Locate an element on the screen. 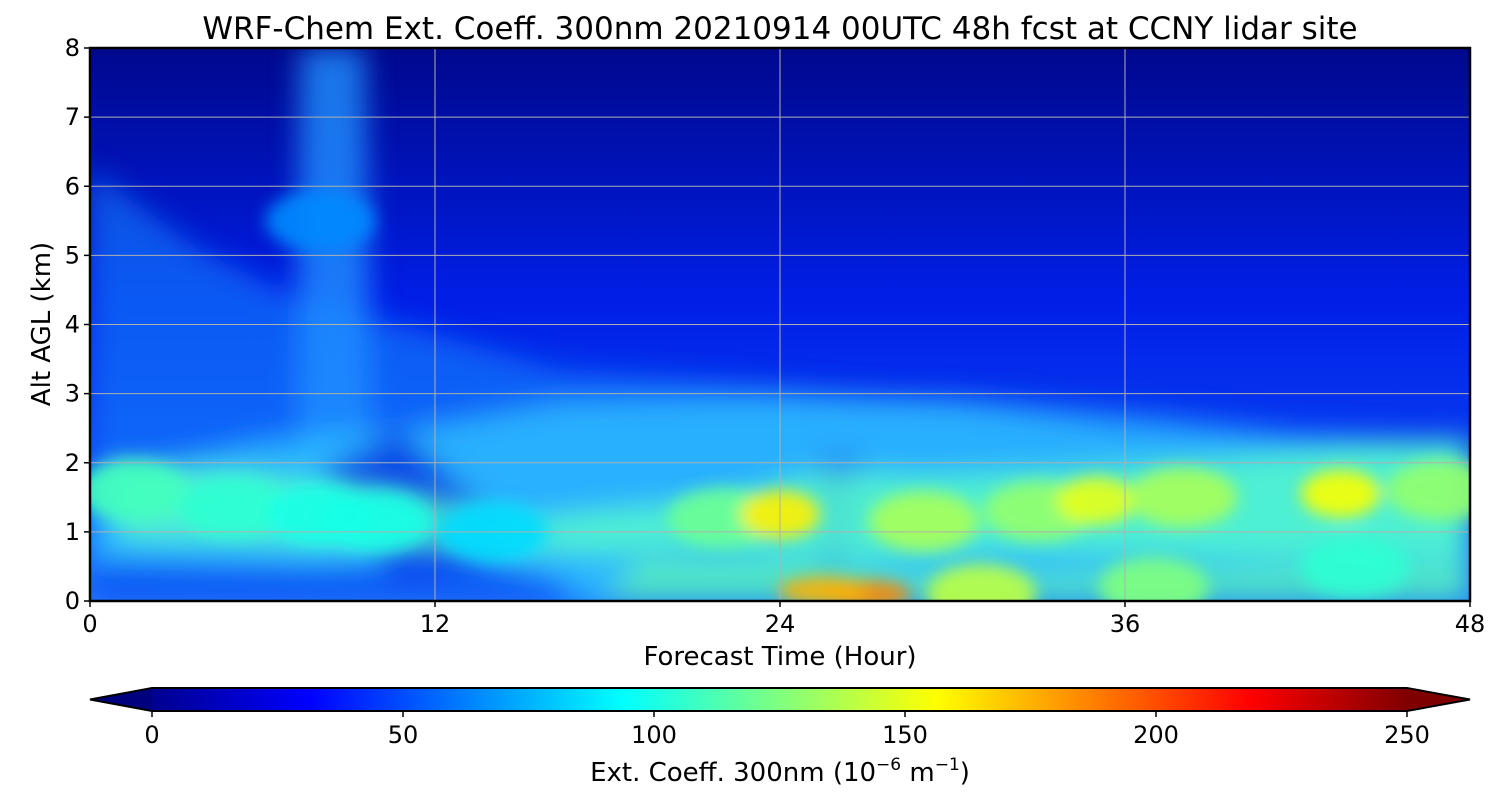 The width and height of the screenshot is (1500, 800). y-tick-label: 2 is located at coordinates (72, 463).